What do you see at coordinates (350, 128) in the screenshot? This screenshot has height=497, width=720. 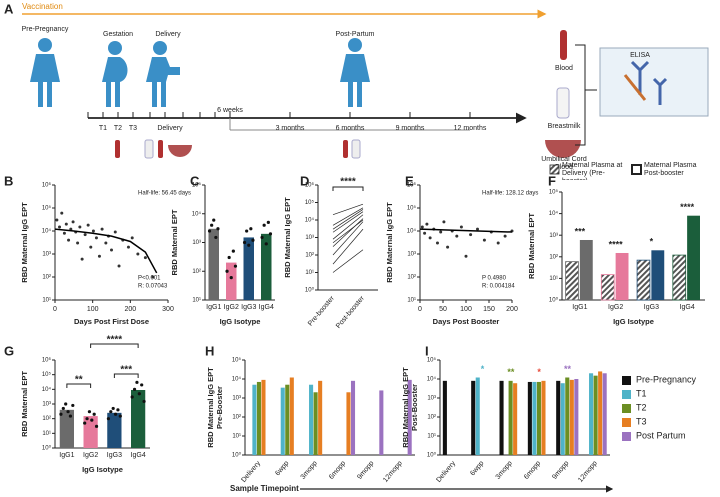 I see `timeline-label: 6 months` at bounding box center [350, 128].